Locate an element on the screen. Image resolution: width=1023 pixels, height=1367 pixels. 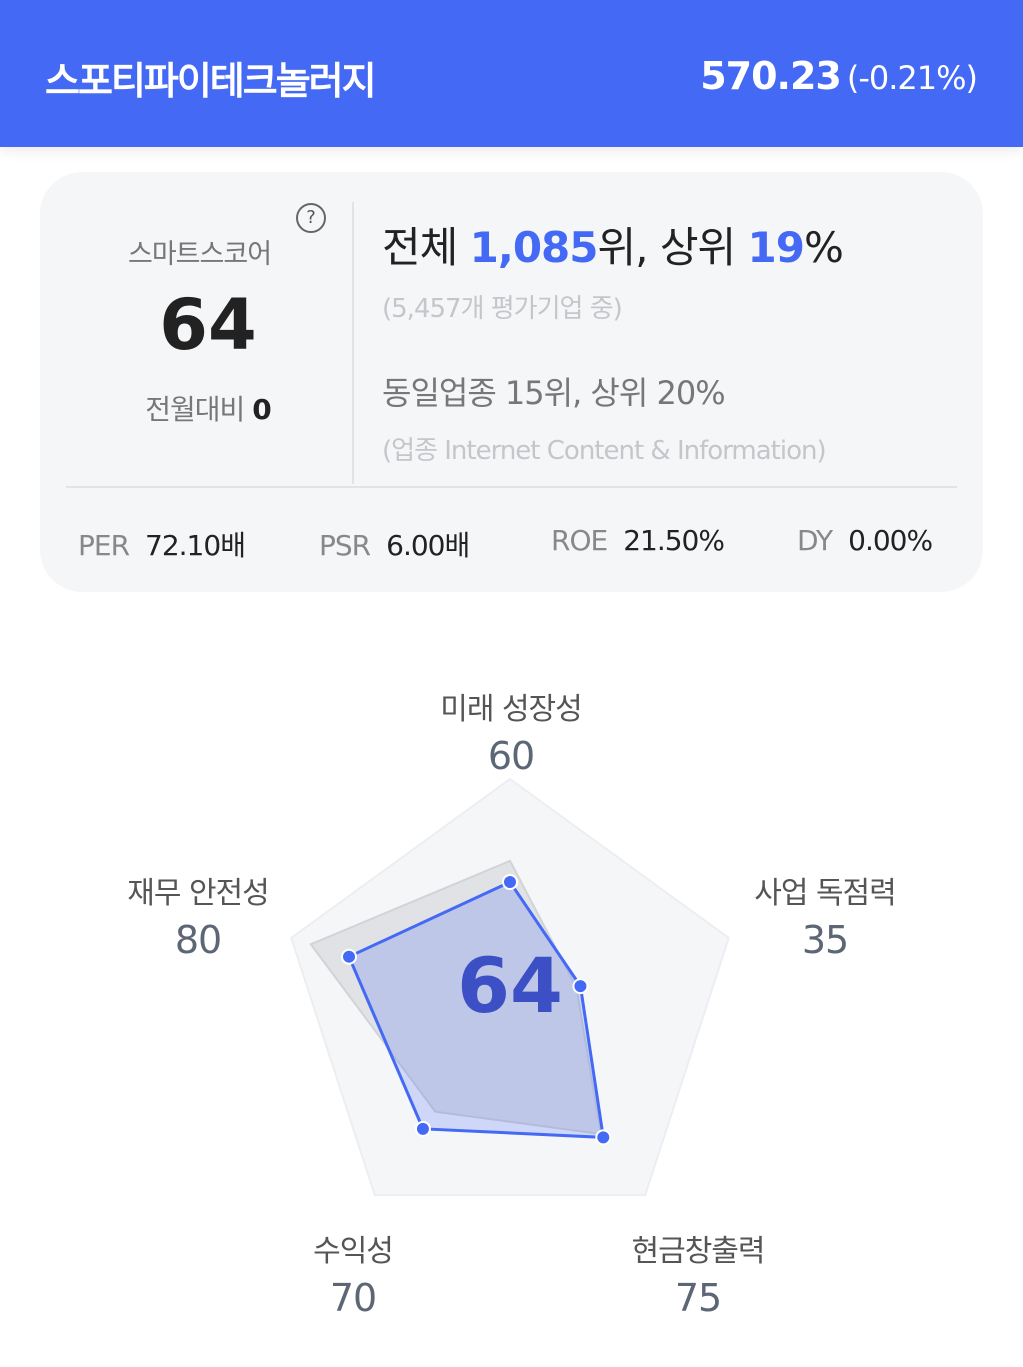
metric-psr: PSR 6.00배 is located at coordinates (394, 544).